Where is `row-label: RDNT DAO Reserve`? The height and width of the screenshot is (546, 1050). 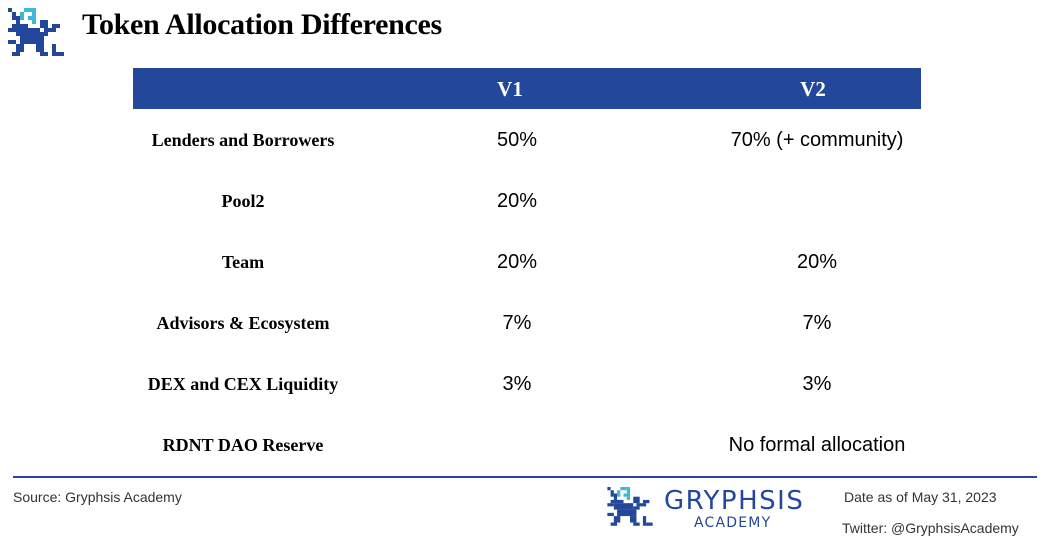
row-label: RDNT DAO Reserve is located at coordinates (243, 445).